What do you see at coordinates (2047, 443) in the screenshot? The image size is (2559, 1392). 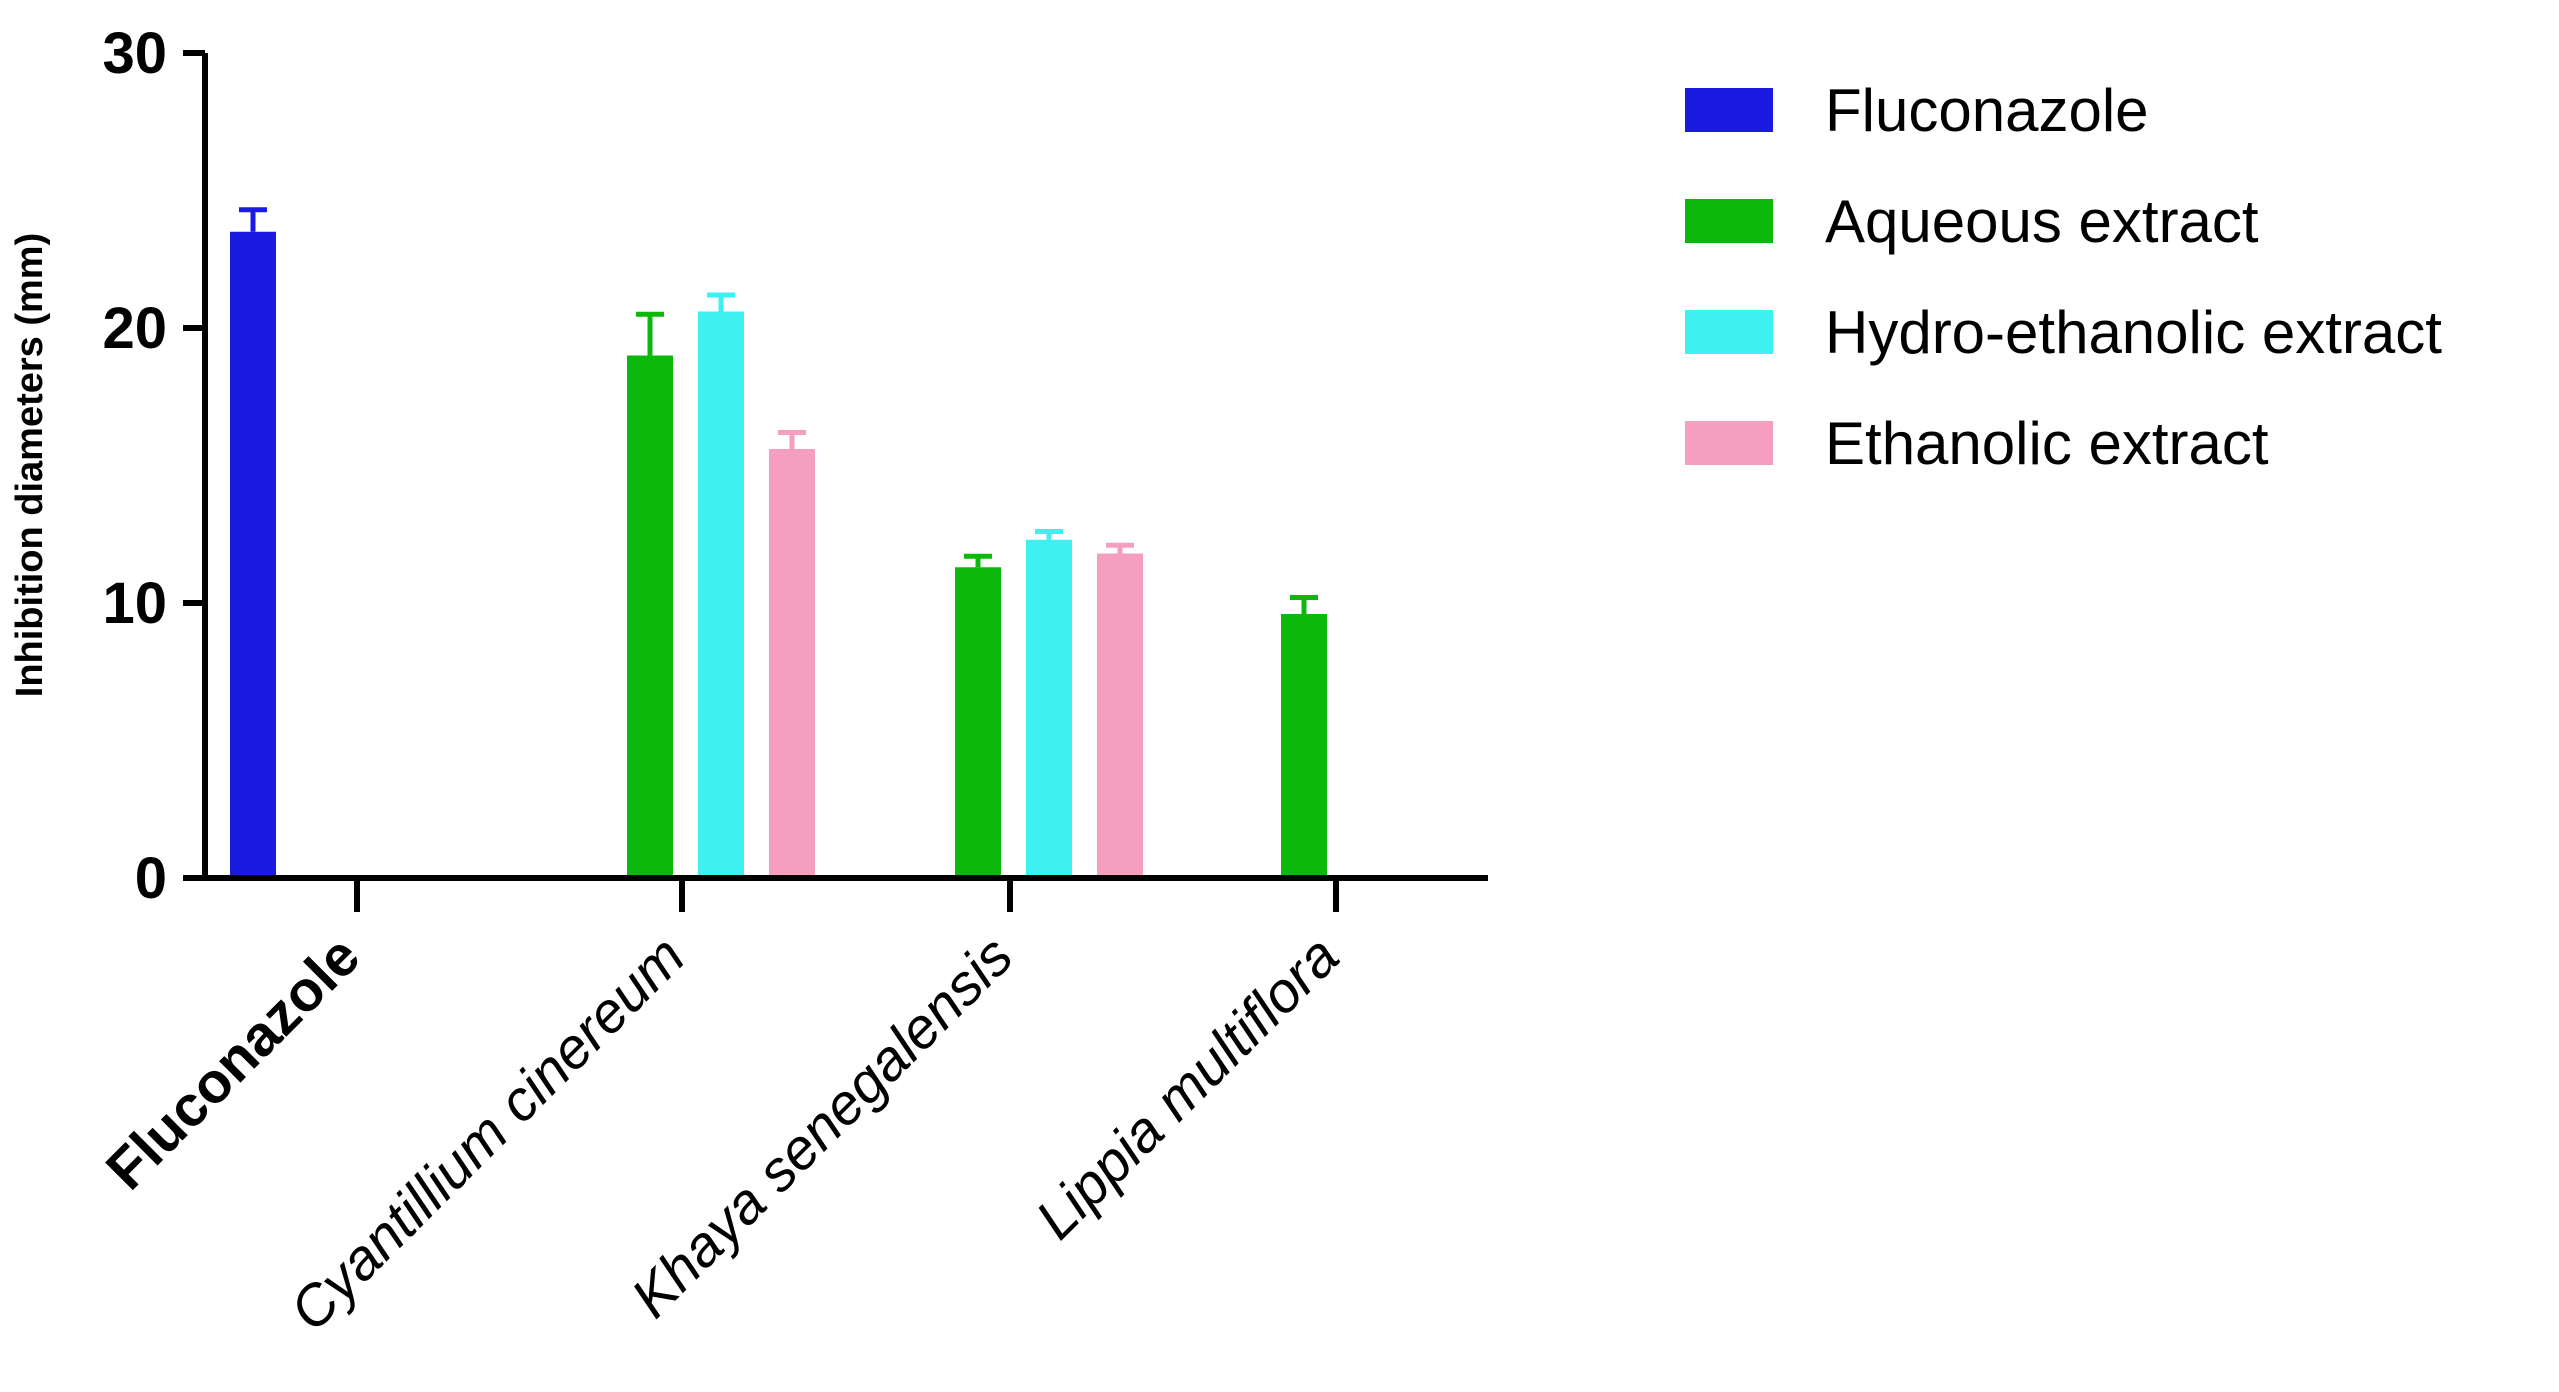 I see `legend-label: Ethanolic extract` at bounding box center [2047, 443].